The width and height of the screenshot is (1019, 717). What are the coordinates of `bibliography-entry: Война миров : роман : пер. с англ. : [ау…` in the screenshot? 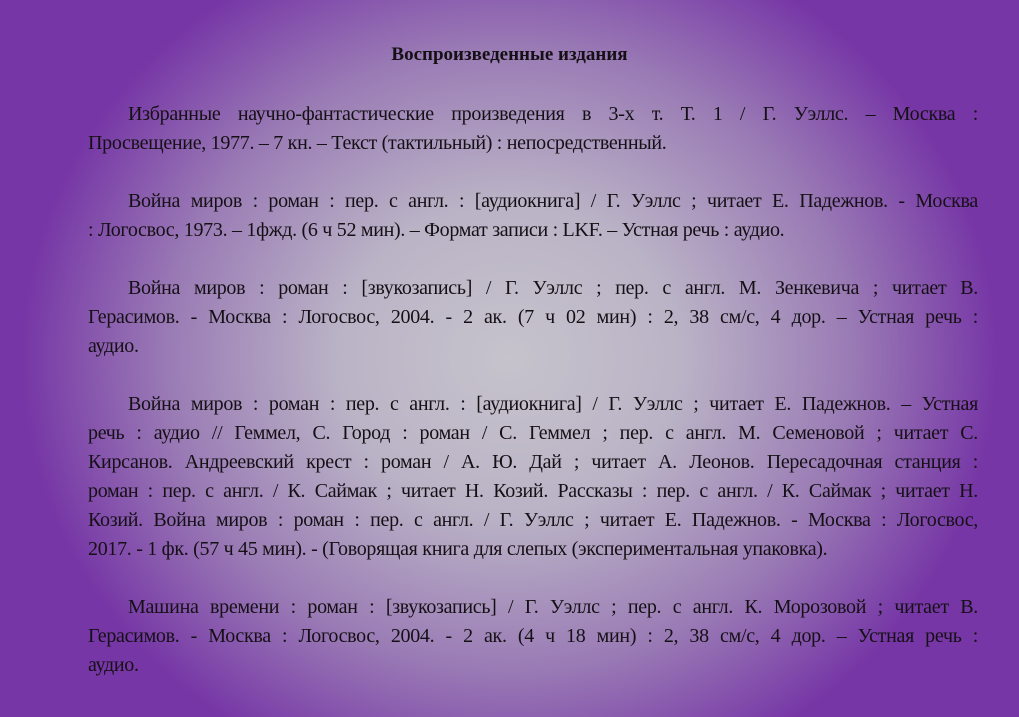 It's located at (533, 216).